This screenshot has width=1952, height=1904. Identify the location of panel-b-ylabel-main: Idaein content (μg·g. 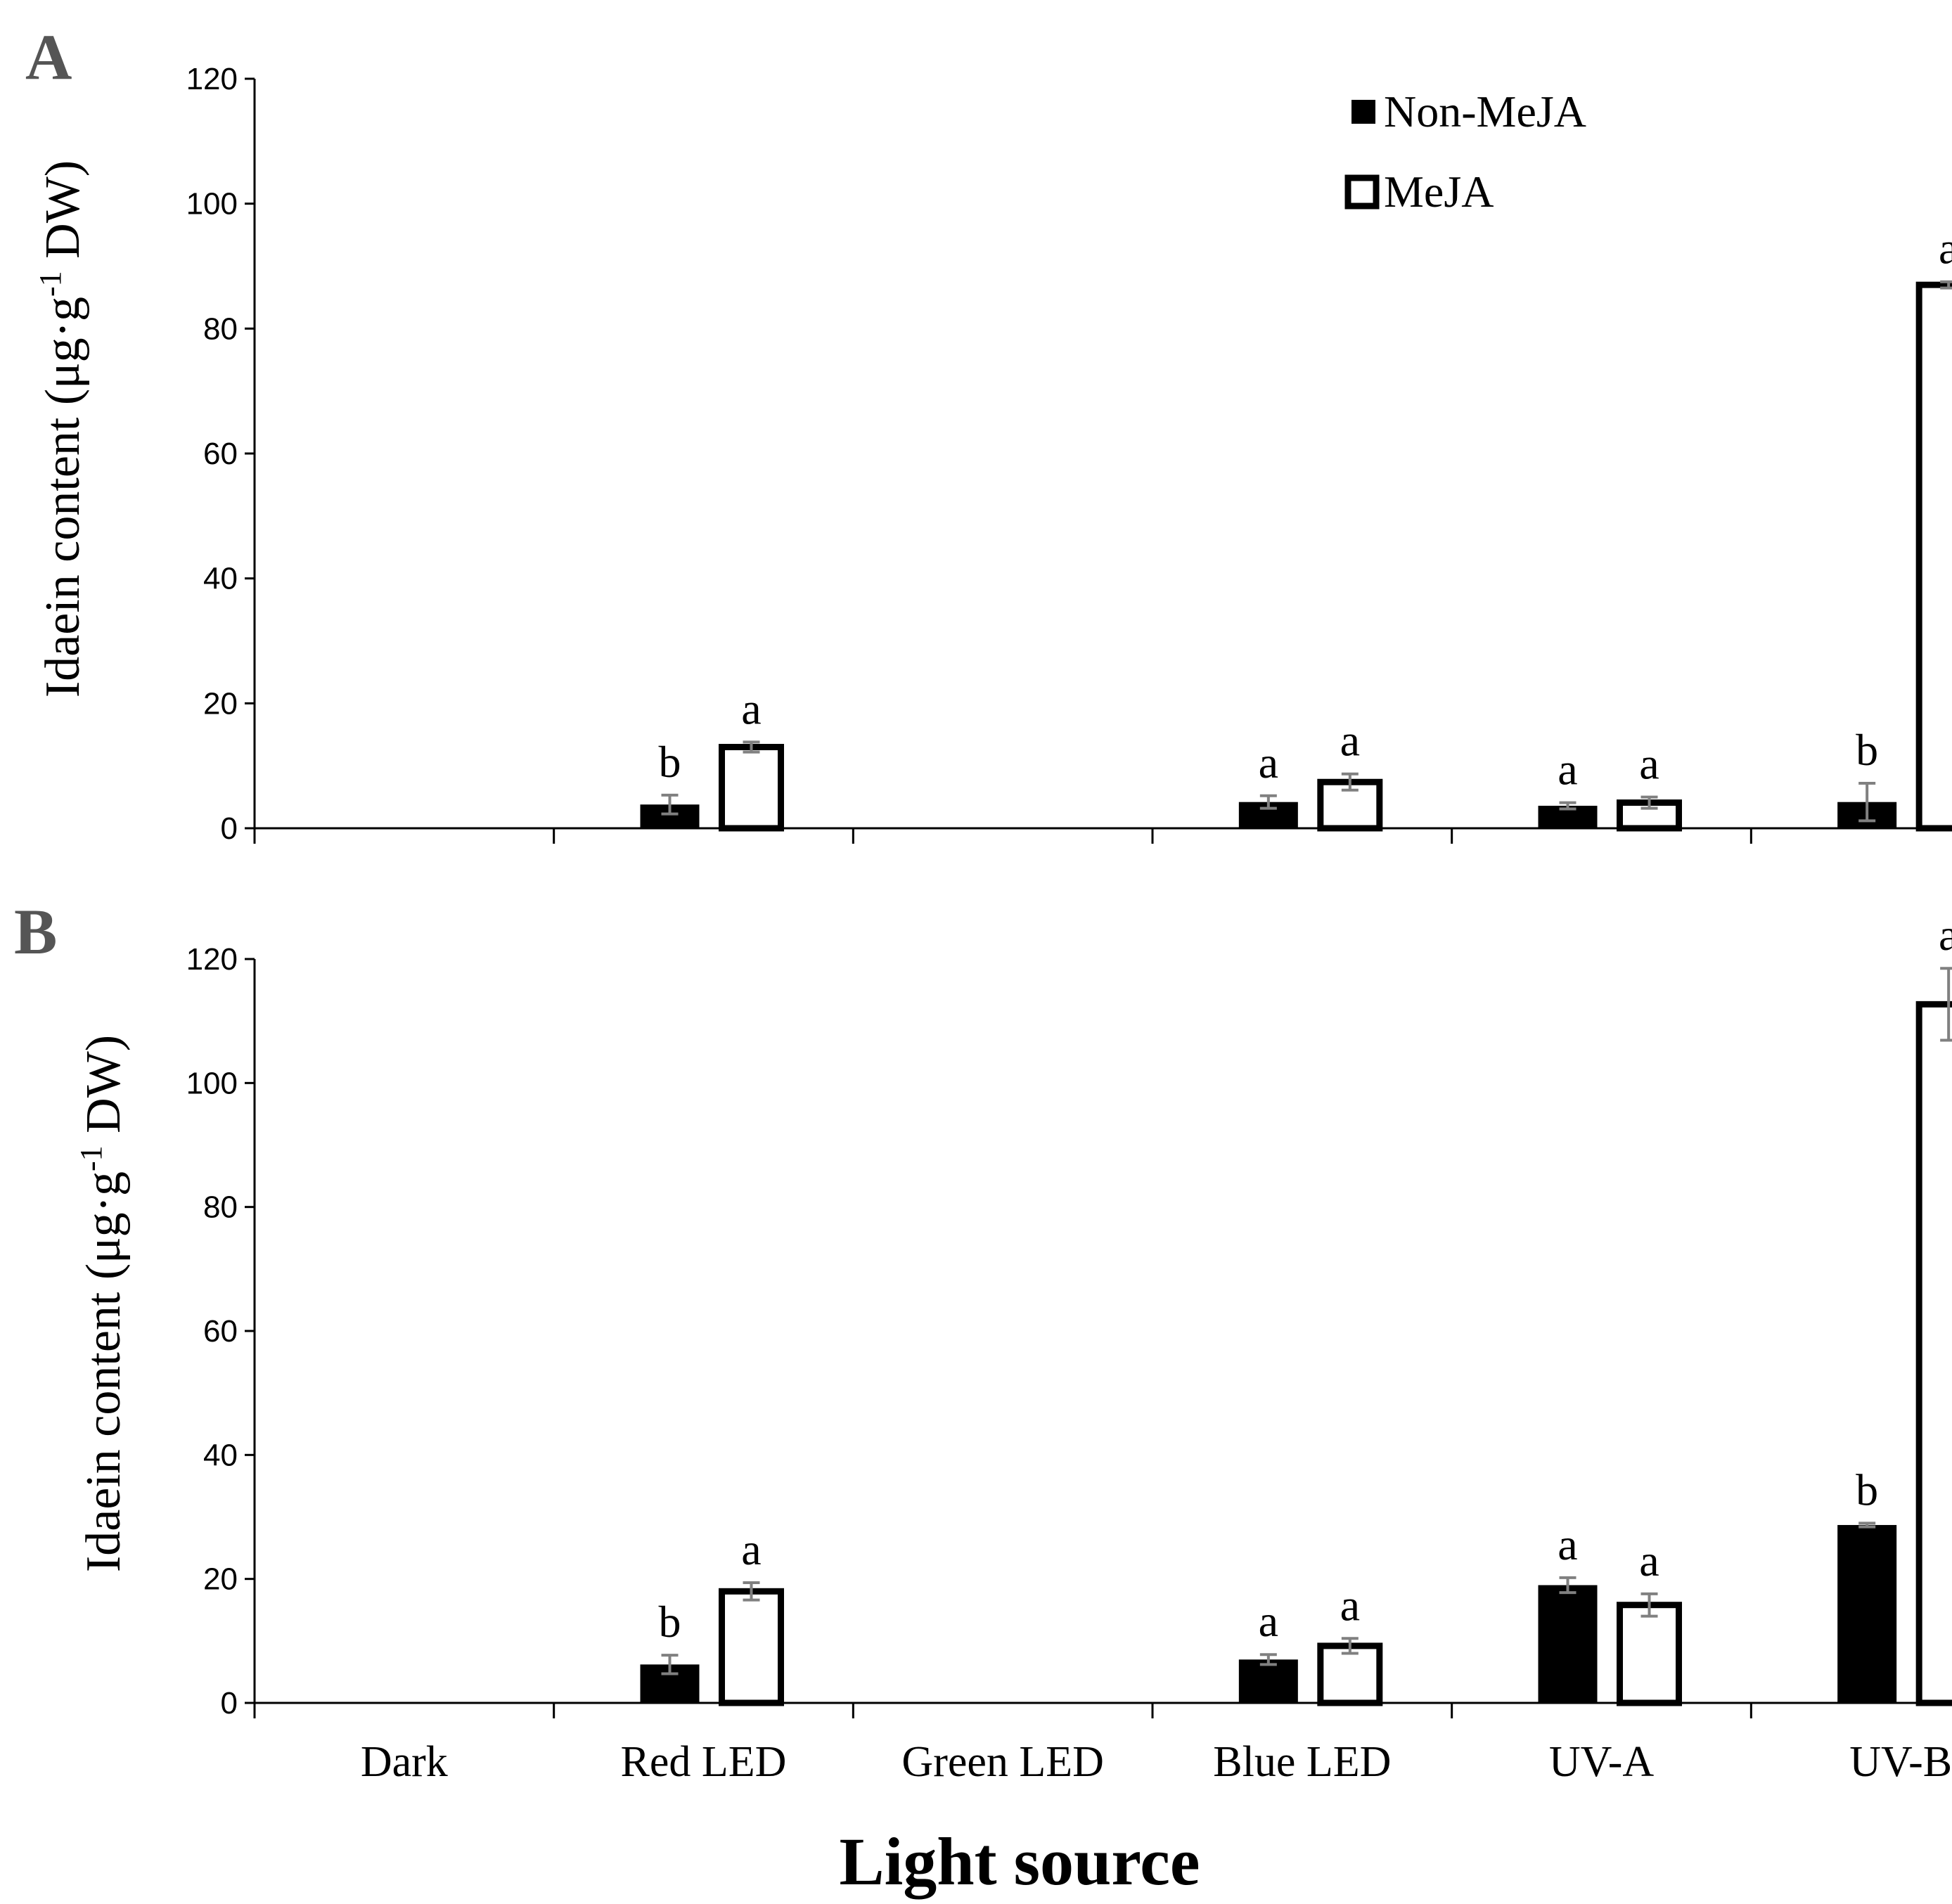
(104, 1371).